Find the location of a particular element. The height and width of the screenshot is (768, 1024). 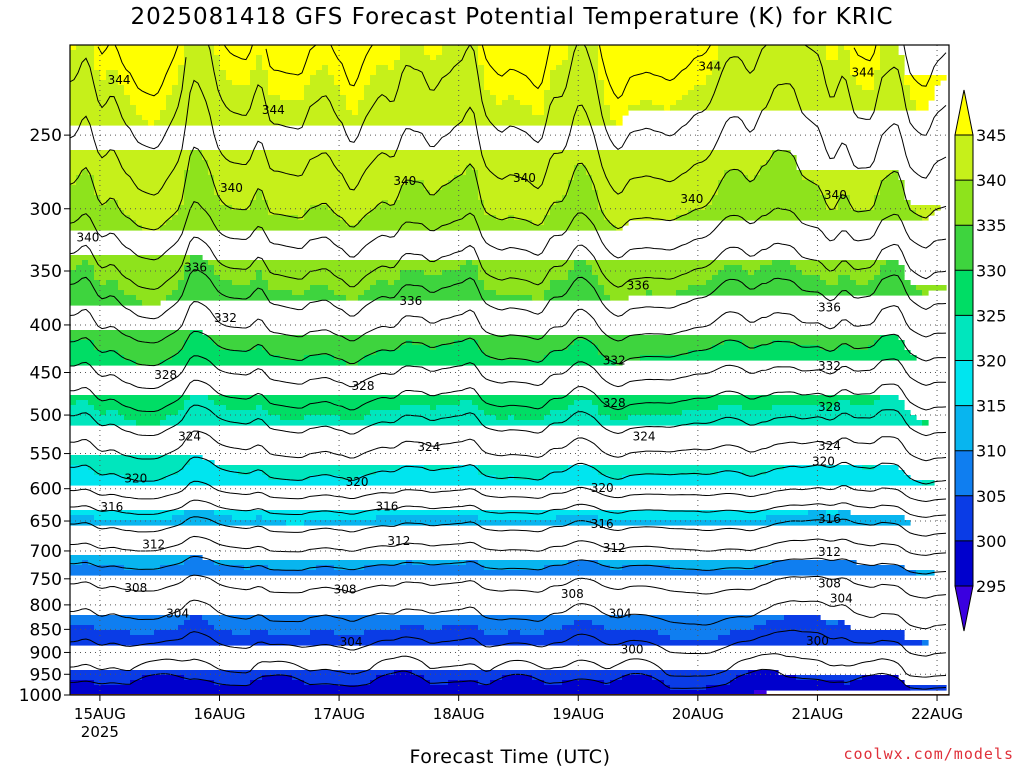

contour-label: 324 is located at coordinates (644, 436).